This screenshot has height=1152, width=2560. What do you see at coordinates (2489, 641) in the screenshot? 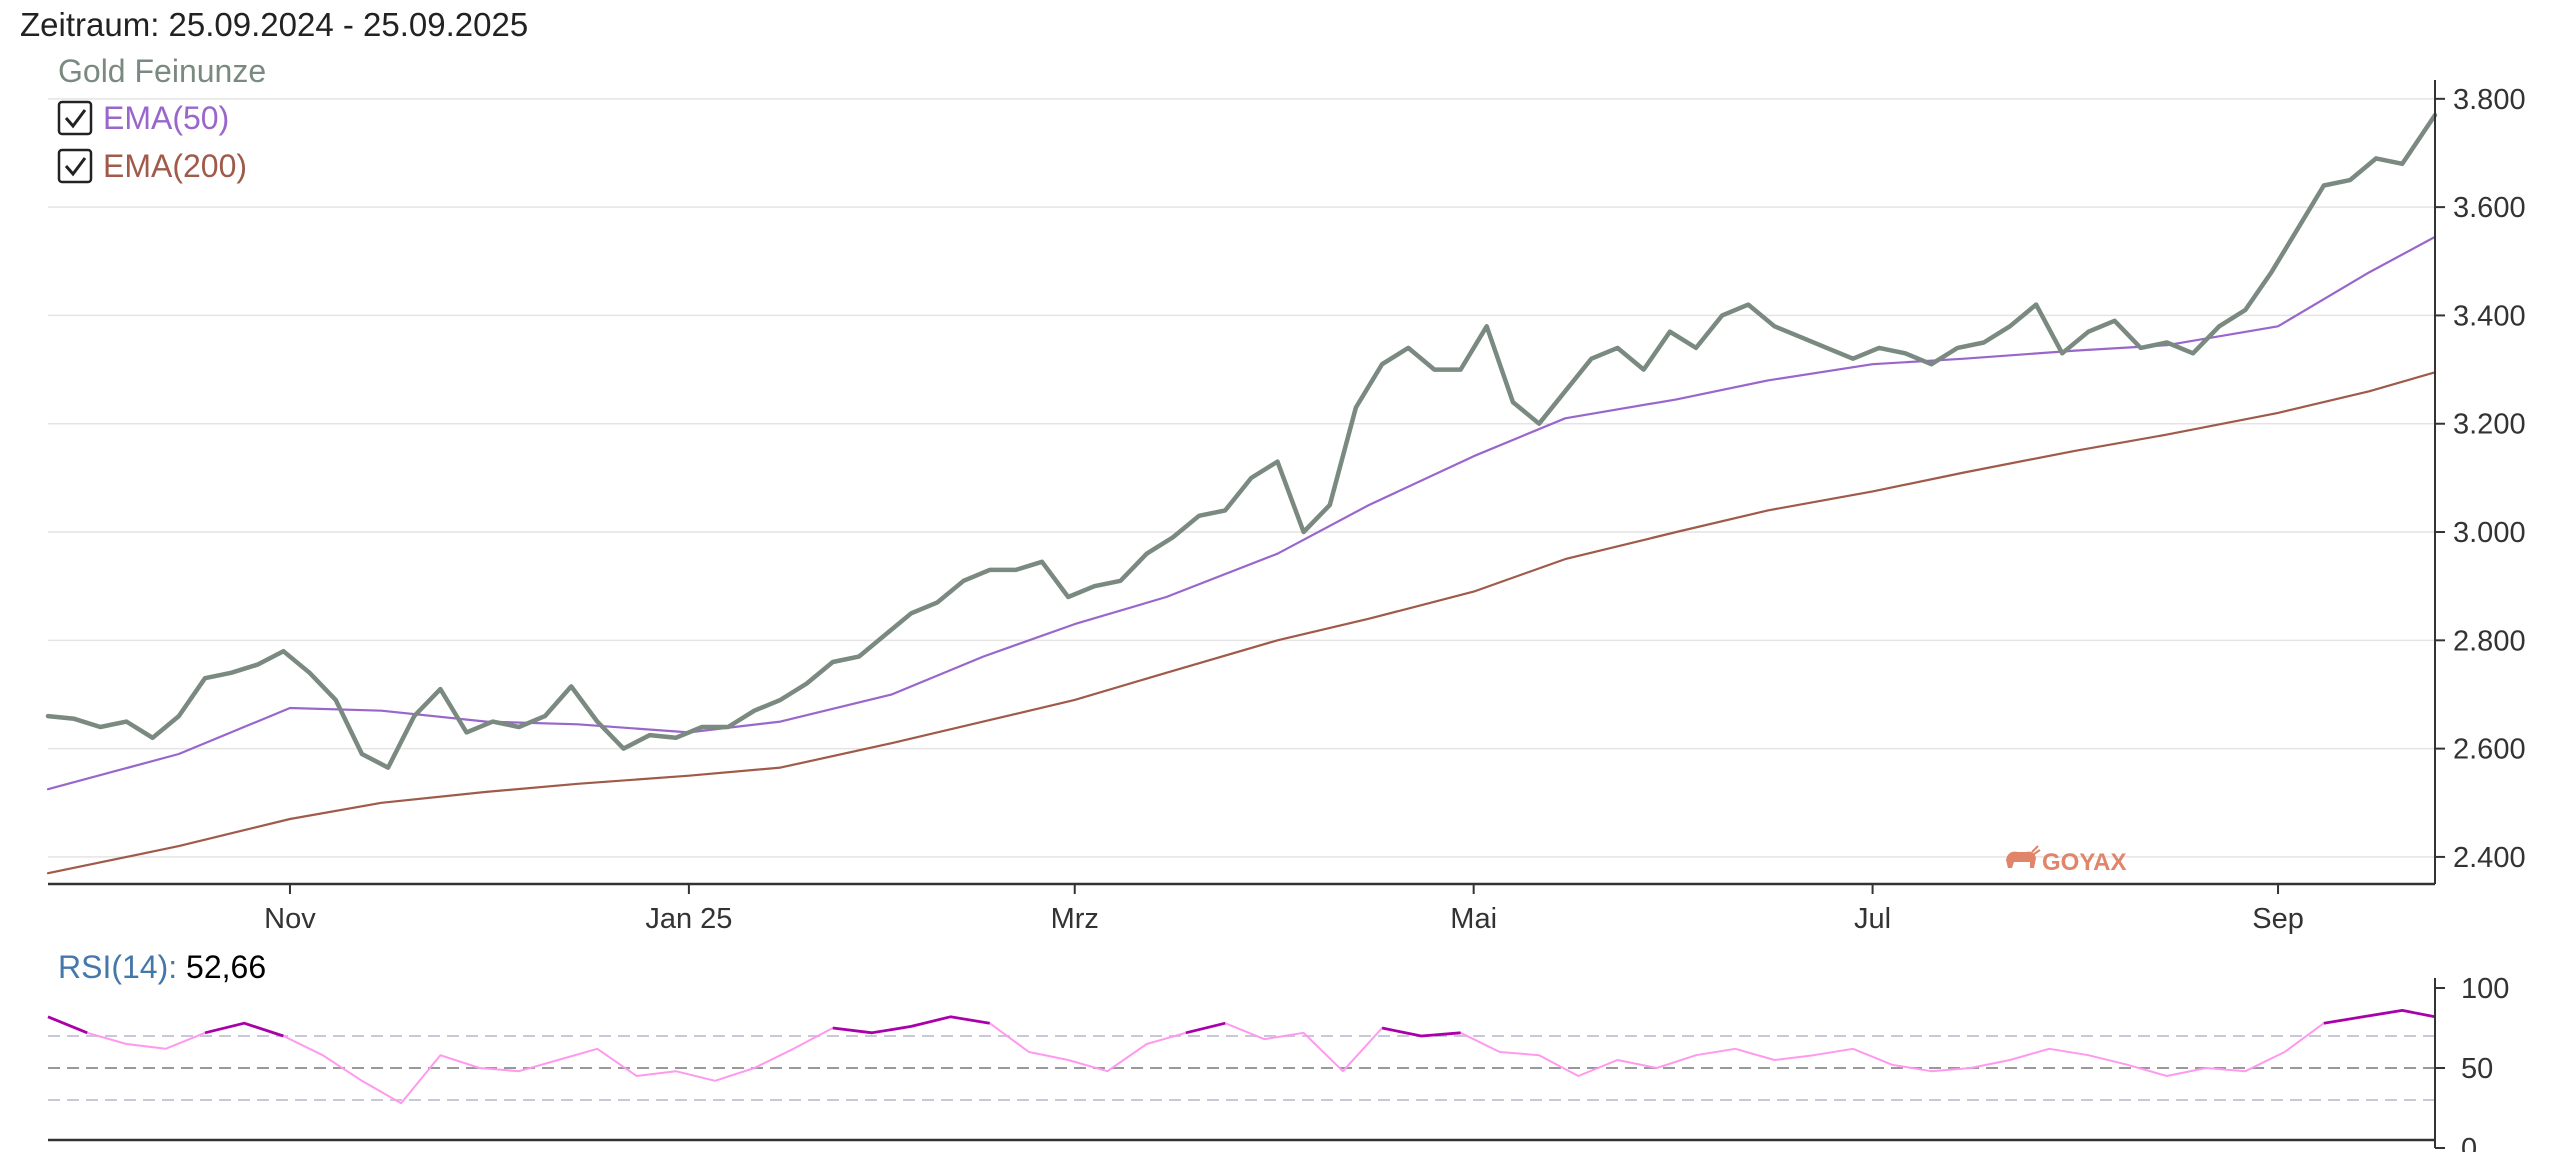
I see `ytick-label-2800: 2.800` at bounding box center [2489, 641].